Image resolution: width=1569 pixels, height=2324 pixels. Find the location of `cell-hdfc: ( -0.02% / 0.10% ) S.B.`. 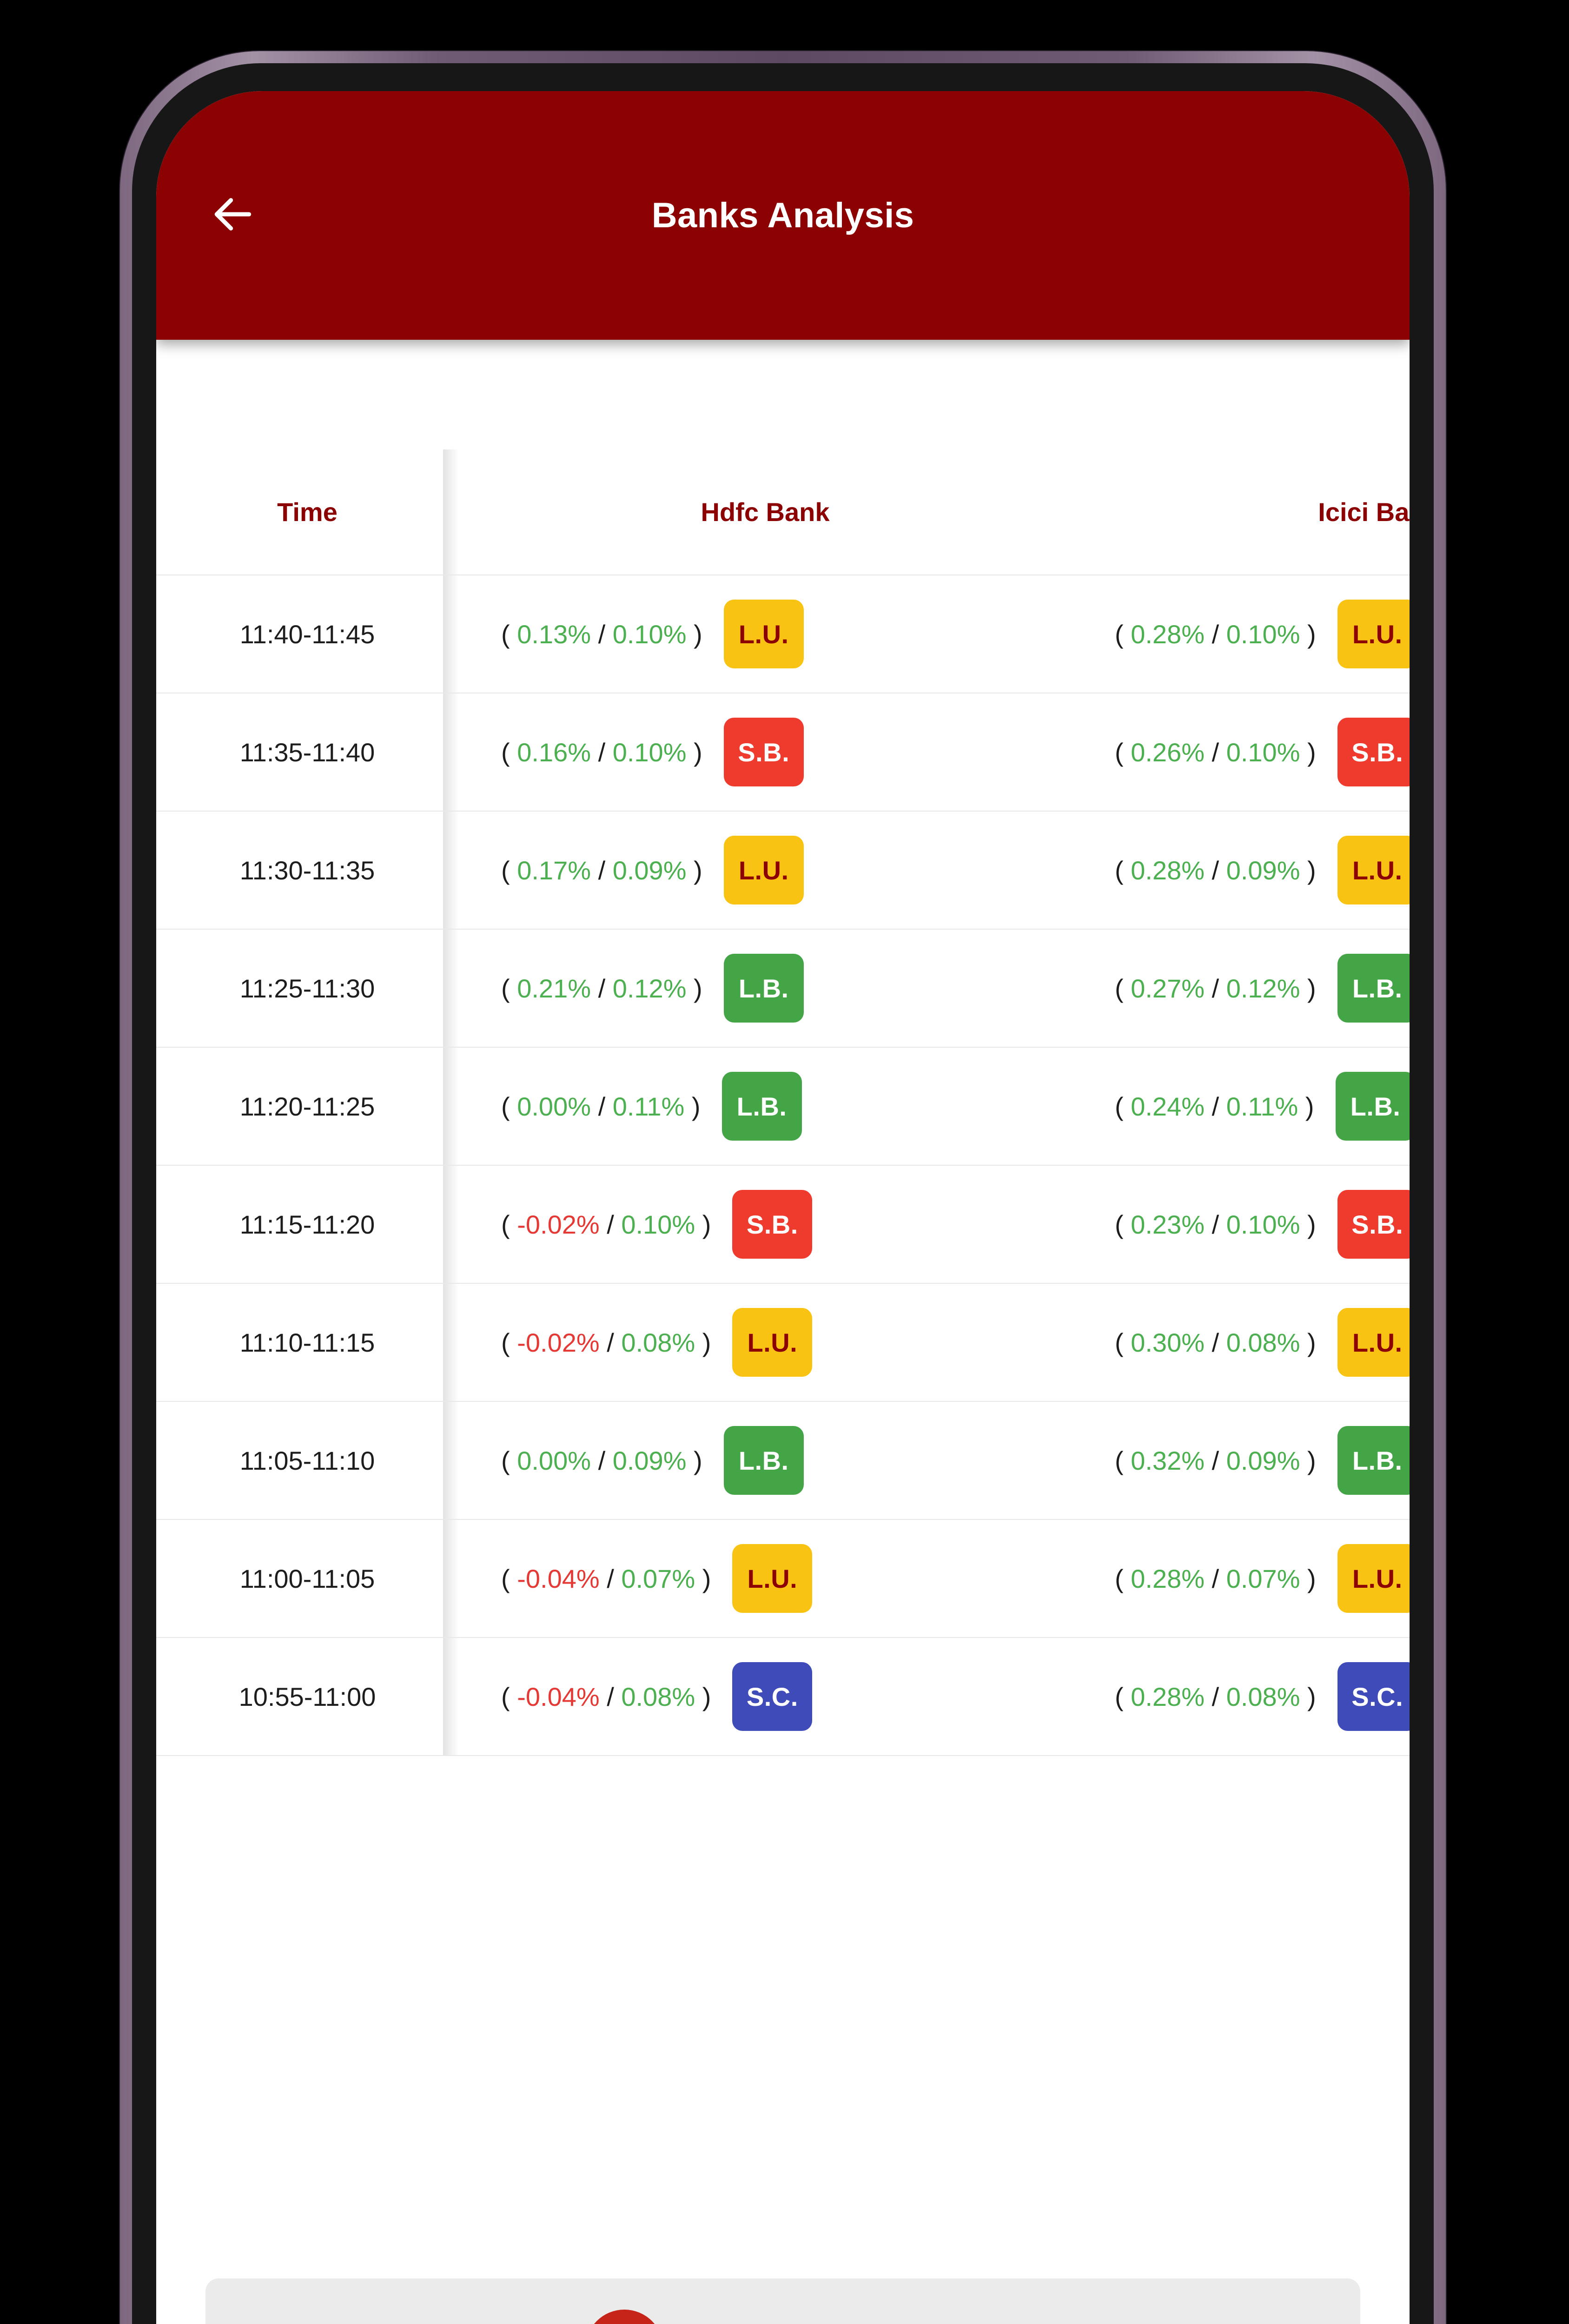

cell-hdfc: ( -0.02% / 0.10% ) S.B. is located at coordinates (765, 1224).